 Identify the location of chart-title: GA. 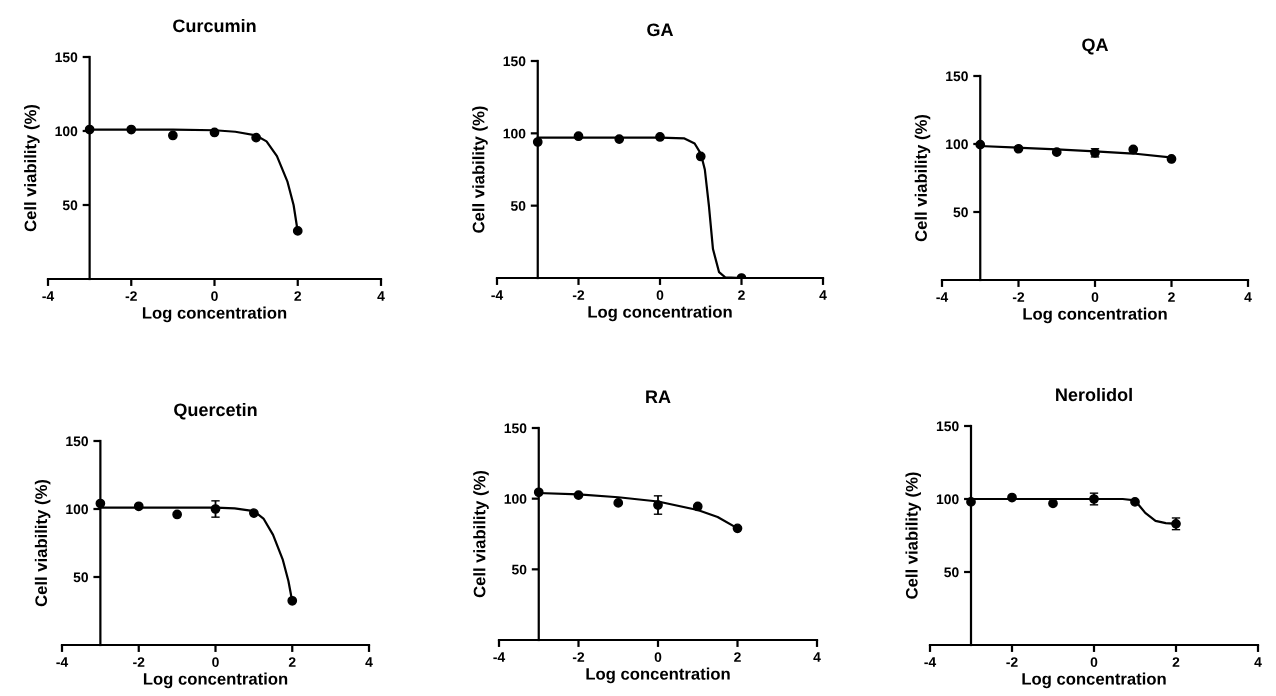
(660, 30).